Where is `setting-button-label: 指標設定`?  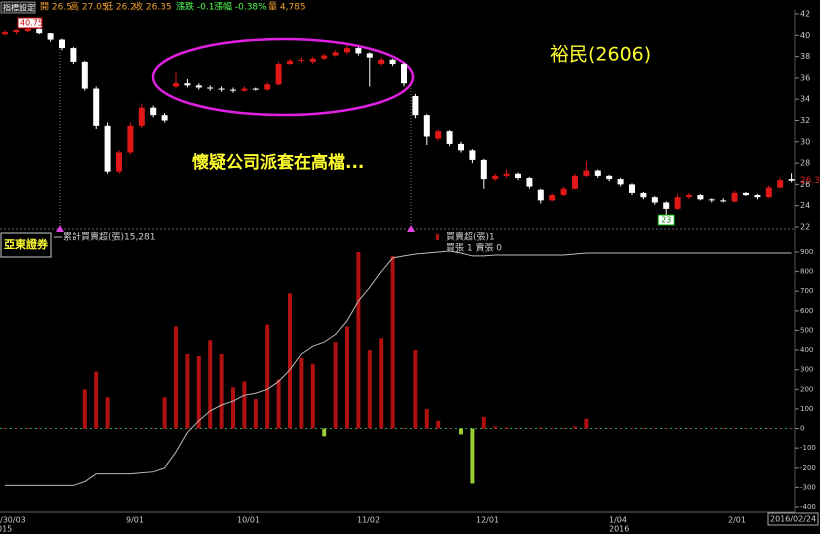 setting-button-label: 指標設定 is located at coordinates (19, 8).